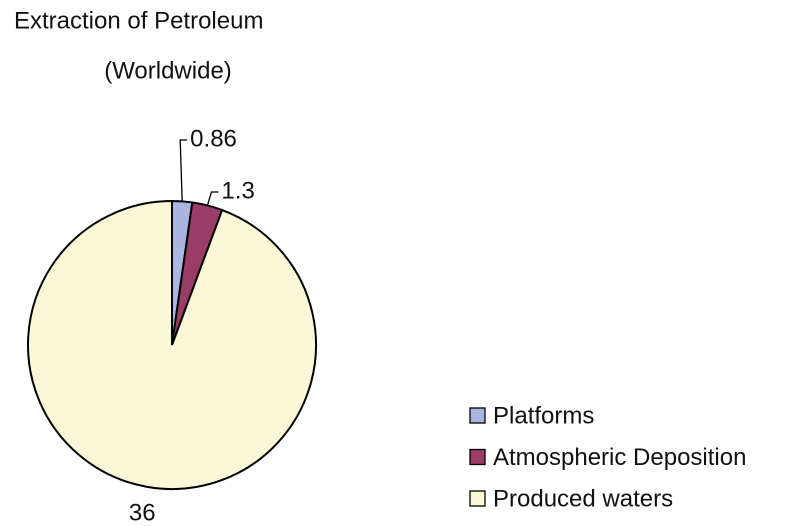 The height and width of the screenshot is (526, 810). What do you see at coordinates (237, 190) in the screenshot?
I see `data-label: 1.3` at bounding box center [237, 190].